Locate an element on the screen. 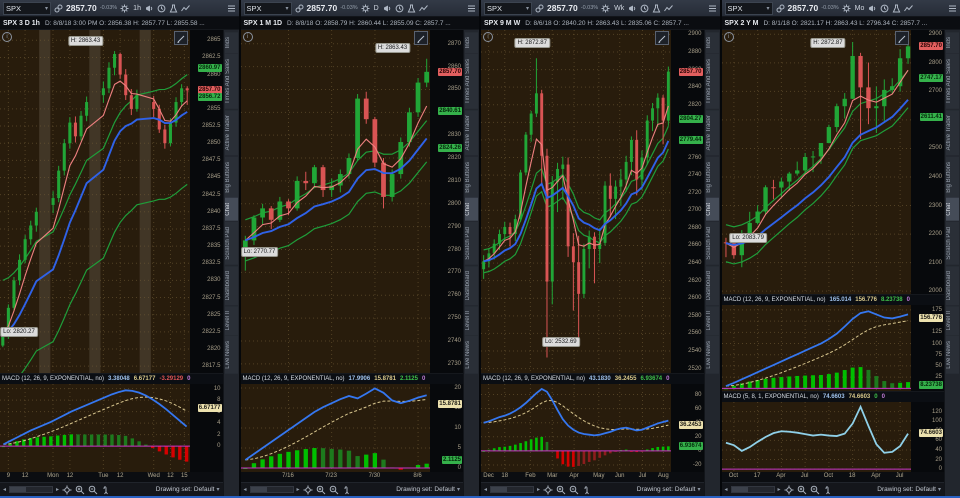  pan-icon is located at coordinates (347, 490).